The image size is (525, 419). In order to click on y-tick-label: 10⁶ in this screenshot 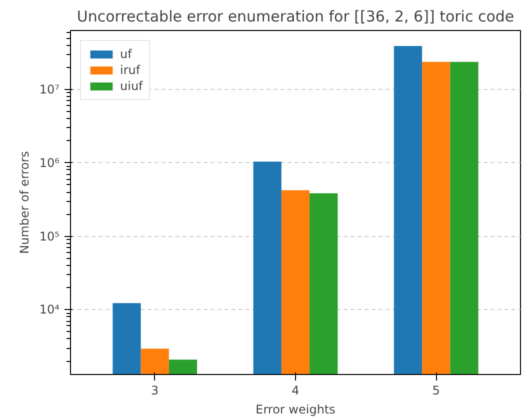, I will do `click(49, 163)`.